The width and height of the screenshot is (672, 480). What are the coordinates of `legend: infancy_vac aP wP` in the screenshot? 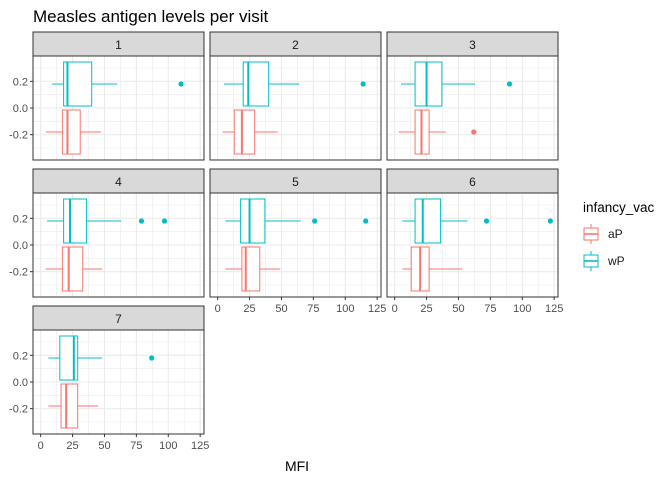 It's located at (617, 236).